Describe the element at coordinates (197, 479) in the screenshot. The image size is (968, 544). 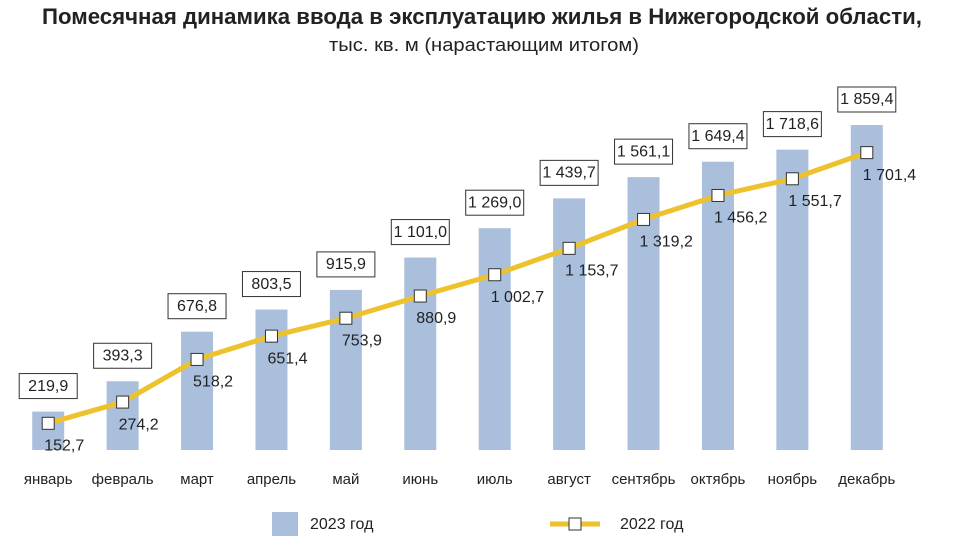
I see `x-tick-label: март` at that location.